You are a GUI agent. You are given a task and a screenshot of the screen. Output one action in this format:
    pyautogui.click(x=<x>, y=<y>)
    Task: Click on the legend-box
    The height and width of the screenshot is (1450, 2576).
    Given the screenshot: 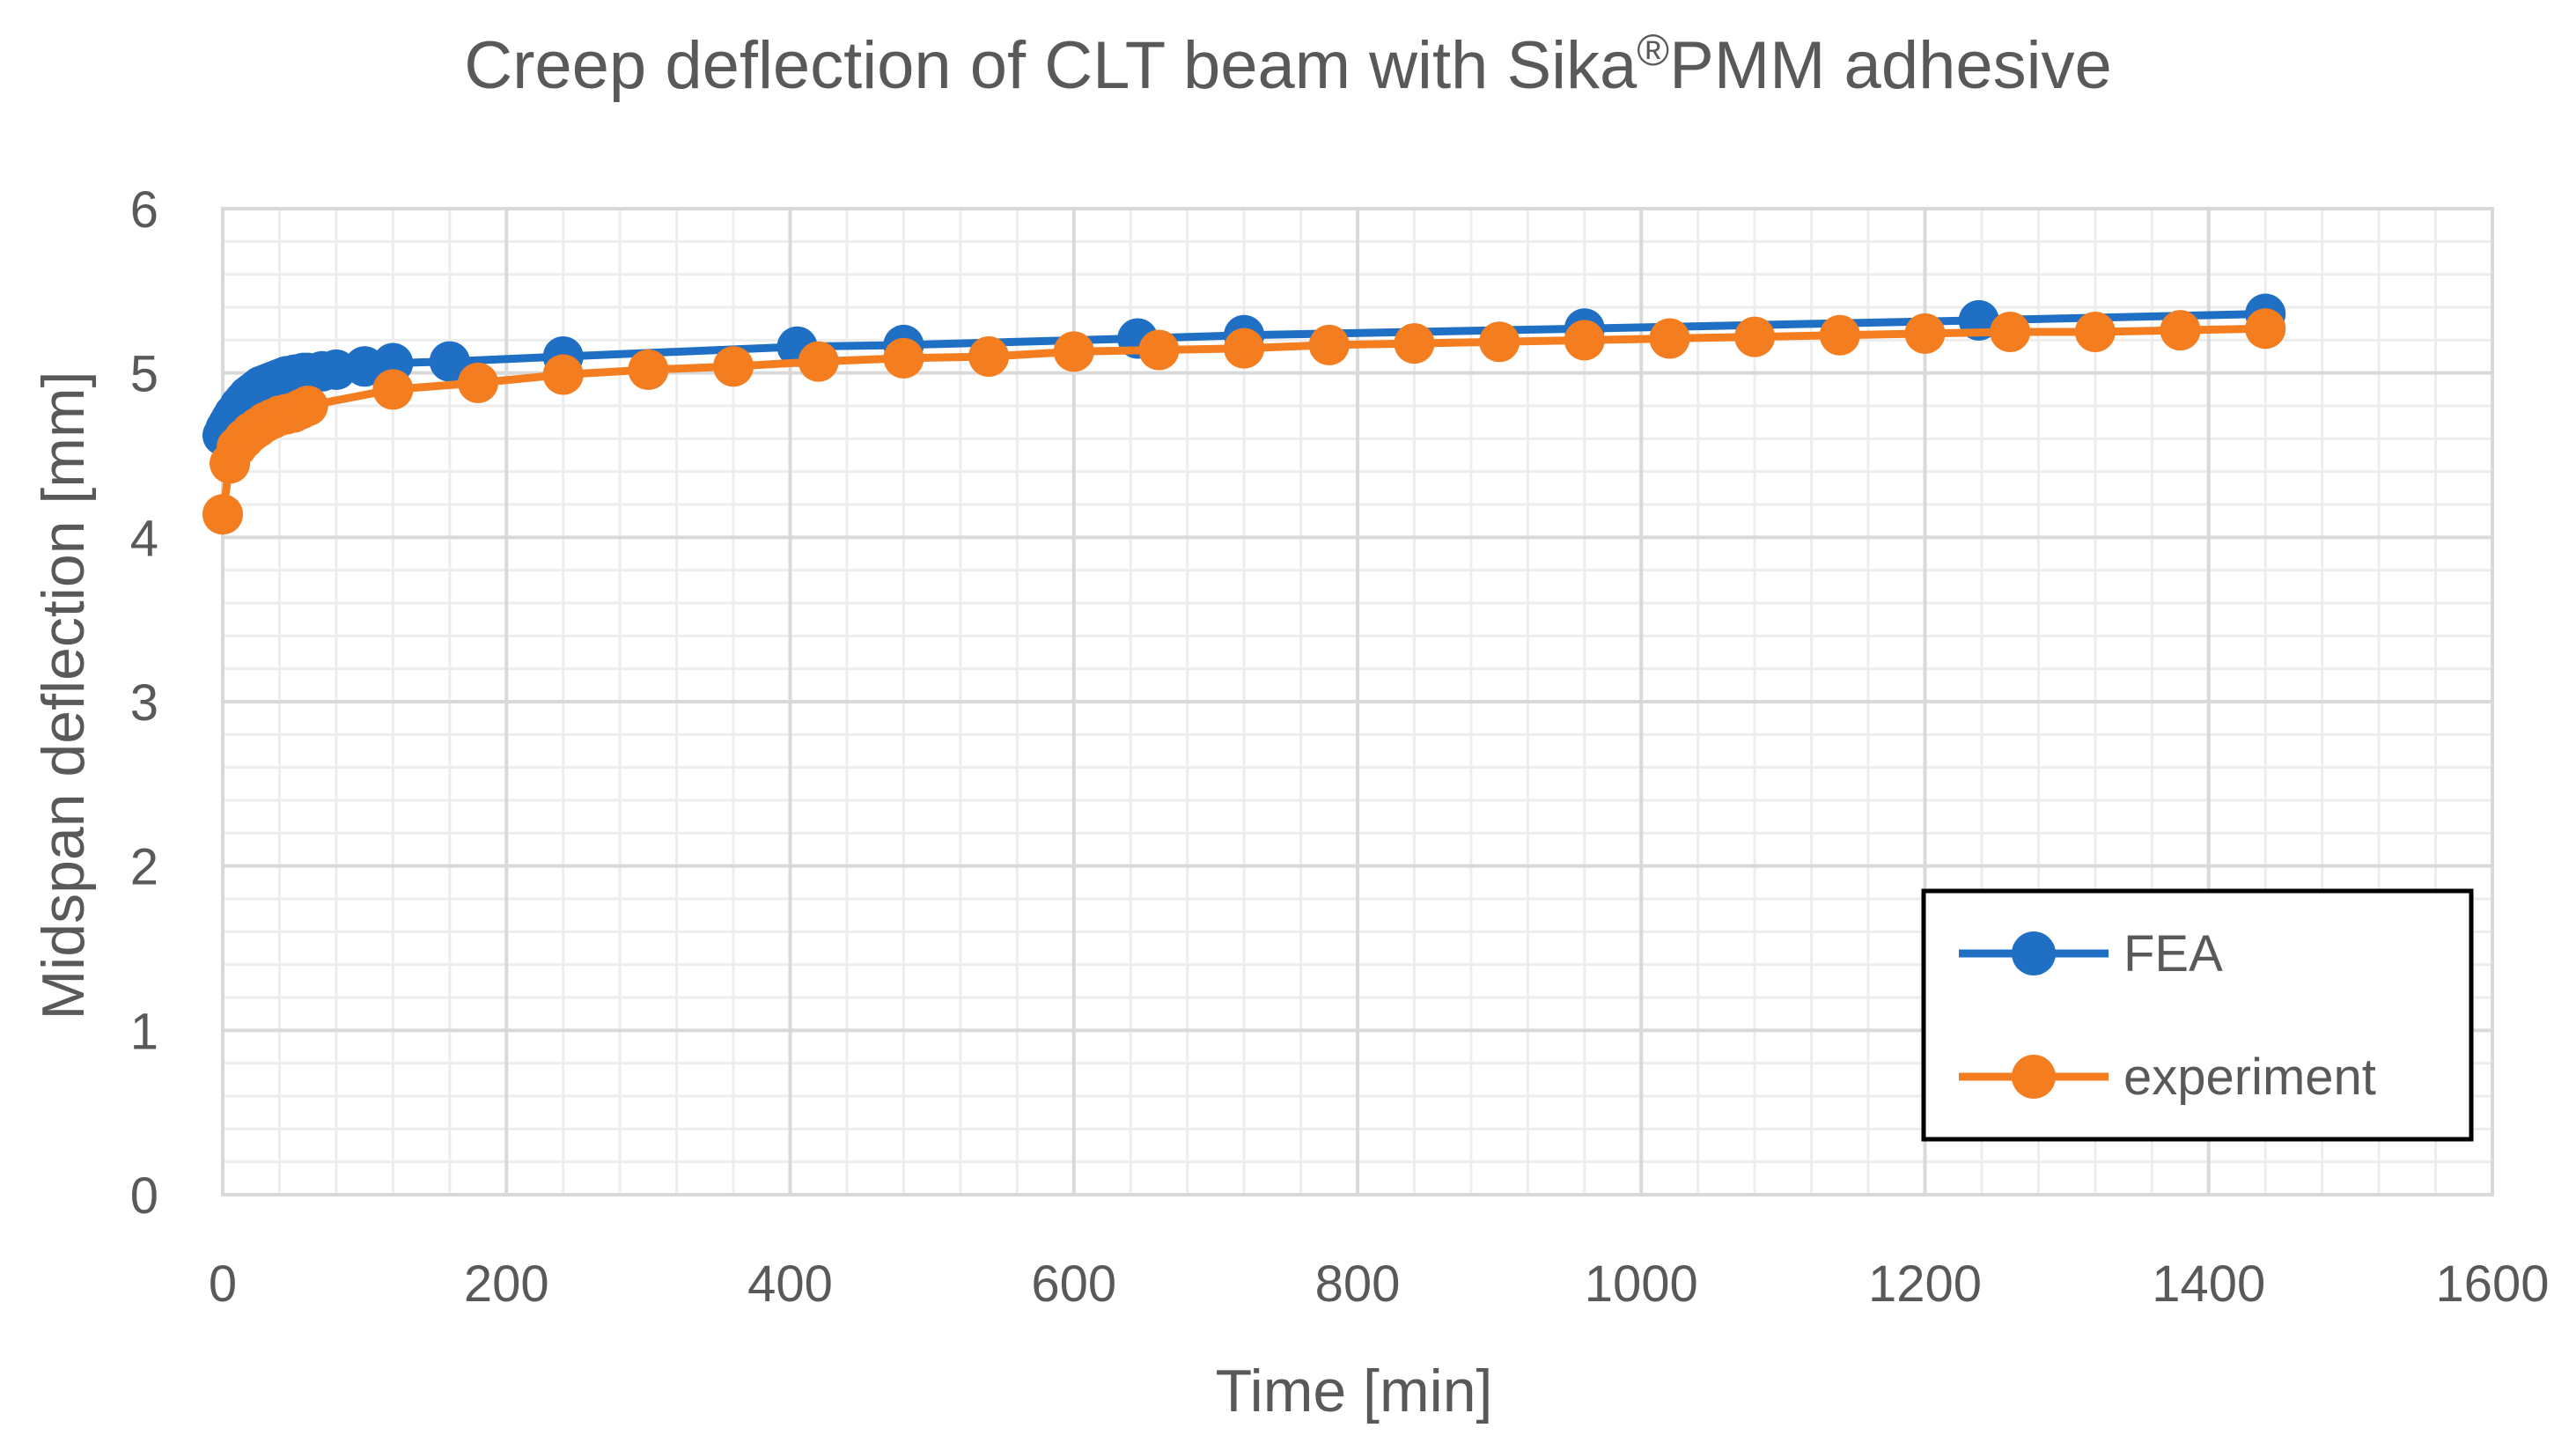 What is the action you would take?
    pyautogui.click(x=2197, y=1015)
    